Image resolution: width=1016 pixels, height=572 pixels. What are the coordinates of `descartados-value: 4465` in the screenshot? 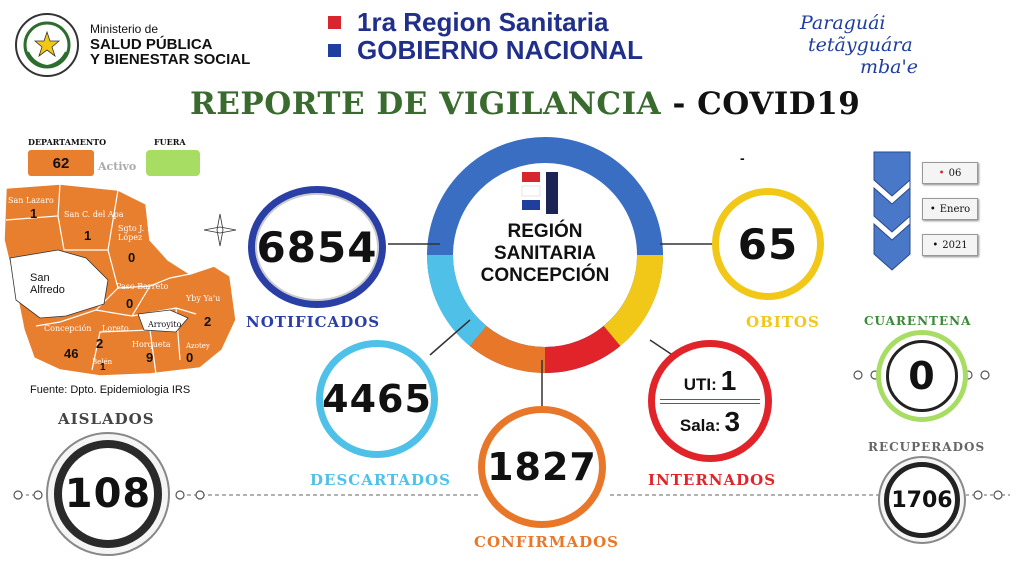 It's located at (377, 399).